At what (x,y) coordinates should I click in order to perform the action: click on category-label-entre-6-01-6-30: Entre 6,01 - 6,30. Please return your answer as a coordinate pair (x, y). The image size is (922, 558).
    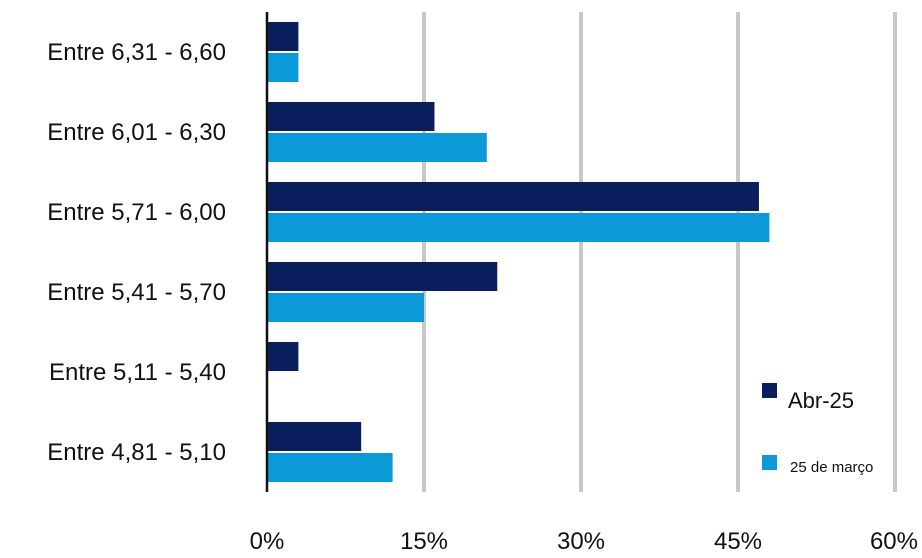
    Looking at the image, I should click on (136, 132).